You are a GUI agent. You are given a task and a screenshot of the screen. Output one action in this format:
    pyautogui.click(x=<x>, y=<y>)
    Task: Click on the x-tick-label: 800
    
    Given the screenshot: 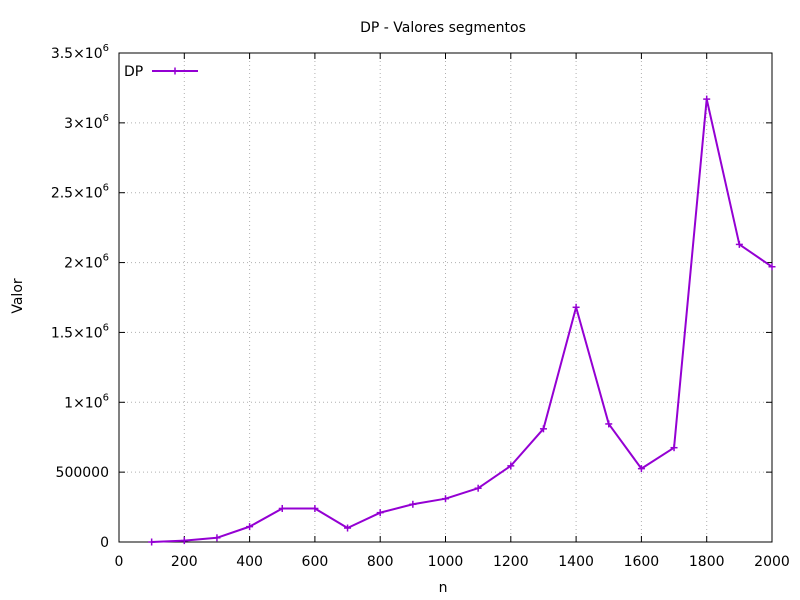 What is the action you would take?
    pyautogui.click(x=380, y=562)
    